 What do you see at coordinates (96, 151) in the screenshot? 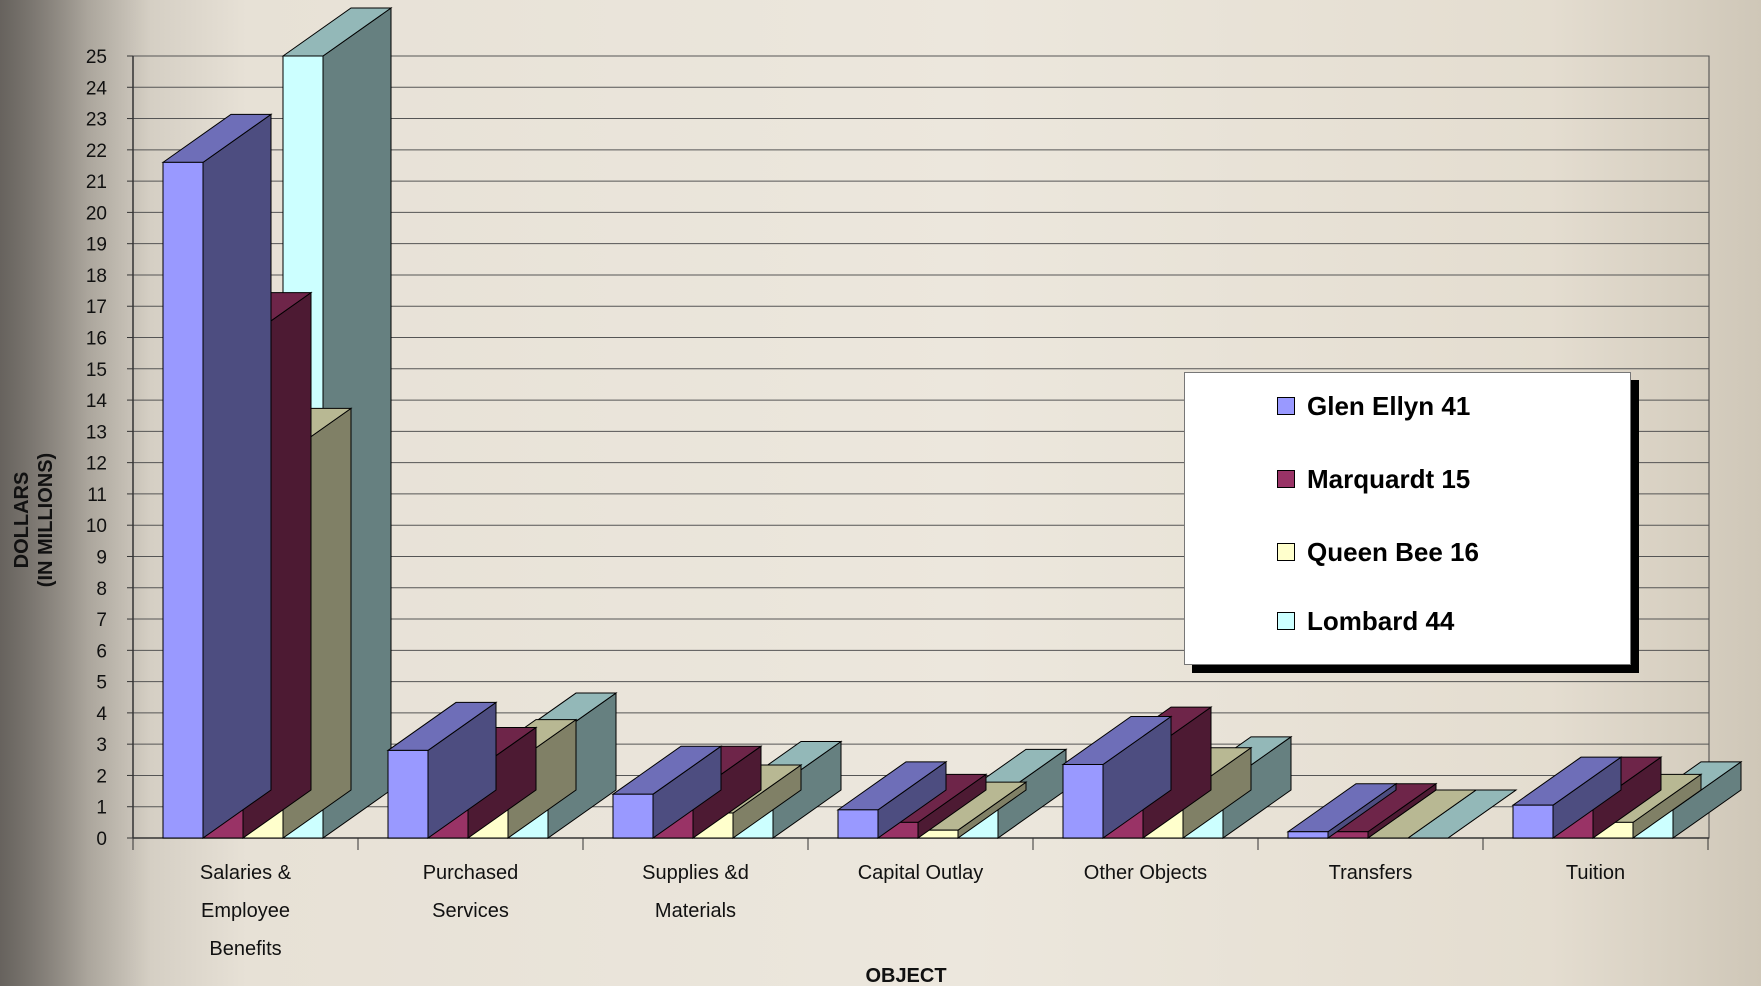
I see `y-tick-label: 22` at bounding box center [96, 151].